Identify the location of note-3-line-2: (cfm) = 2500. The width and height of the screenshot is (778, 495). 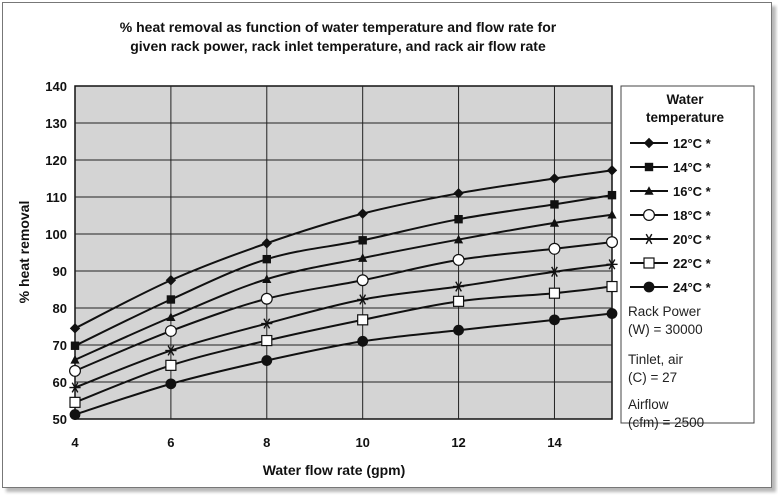
(666, 422).